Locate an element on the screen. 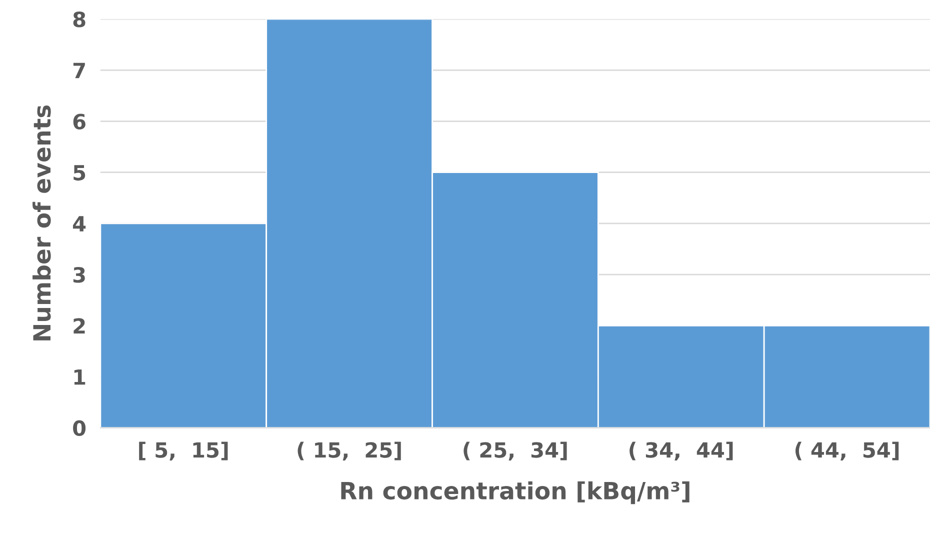  y-tick-label: 2 is located at coordinates (79, 326).